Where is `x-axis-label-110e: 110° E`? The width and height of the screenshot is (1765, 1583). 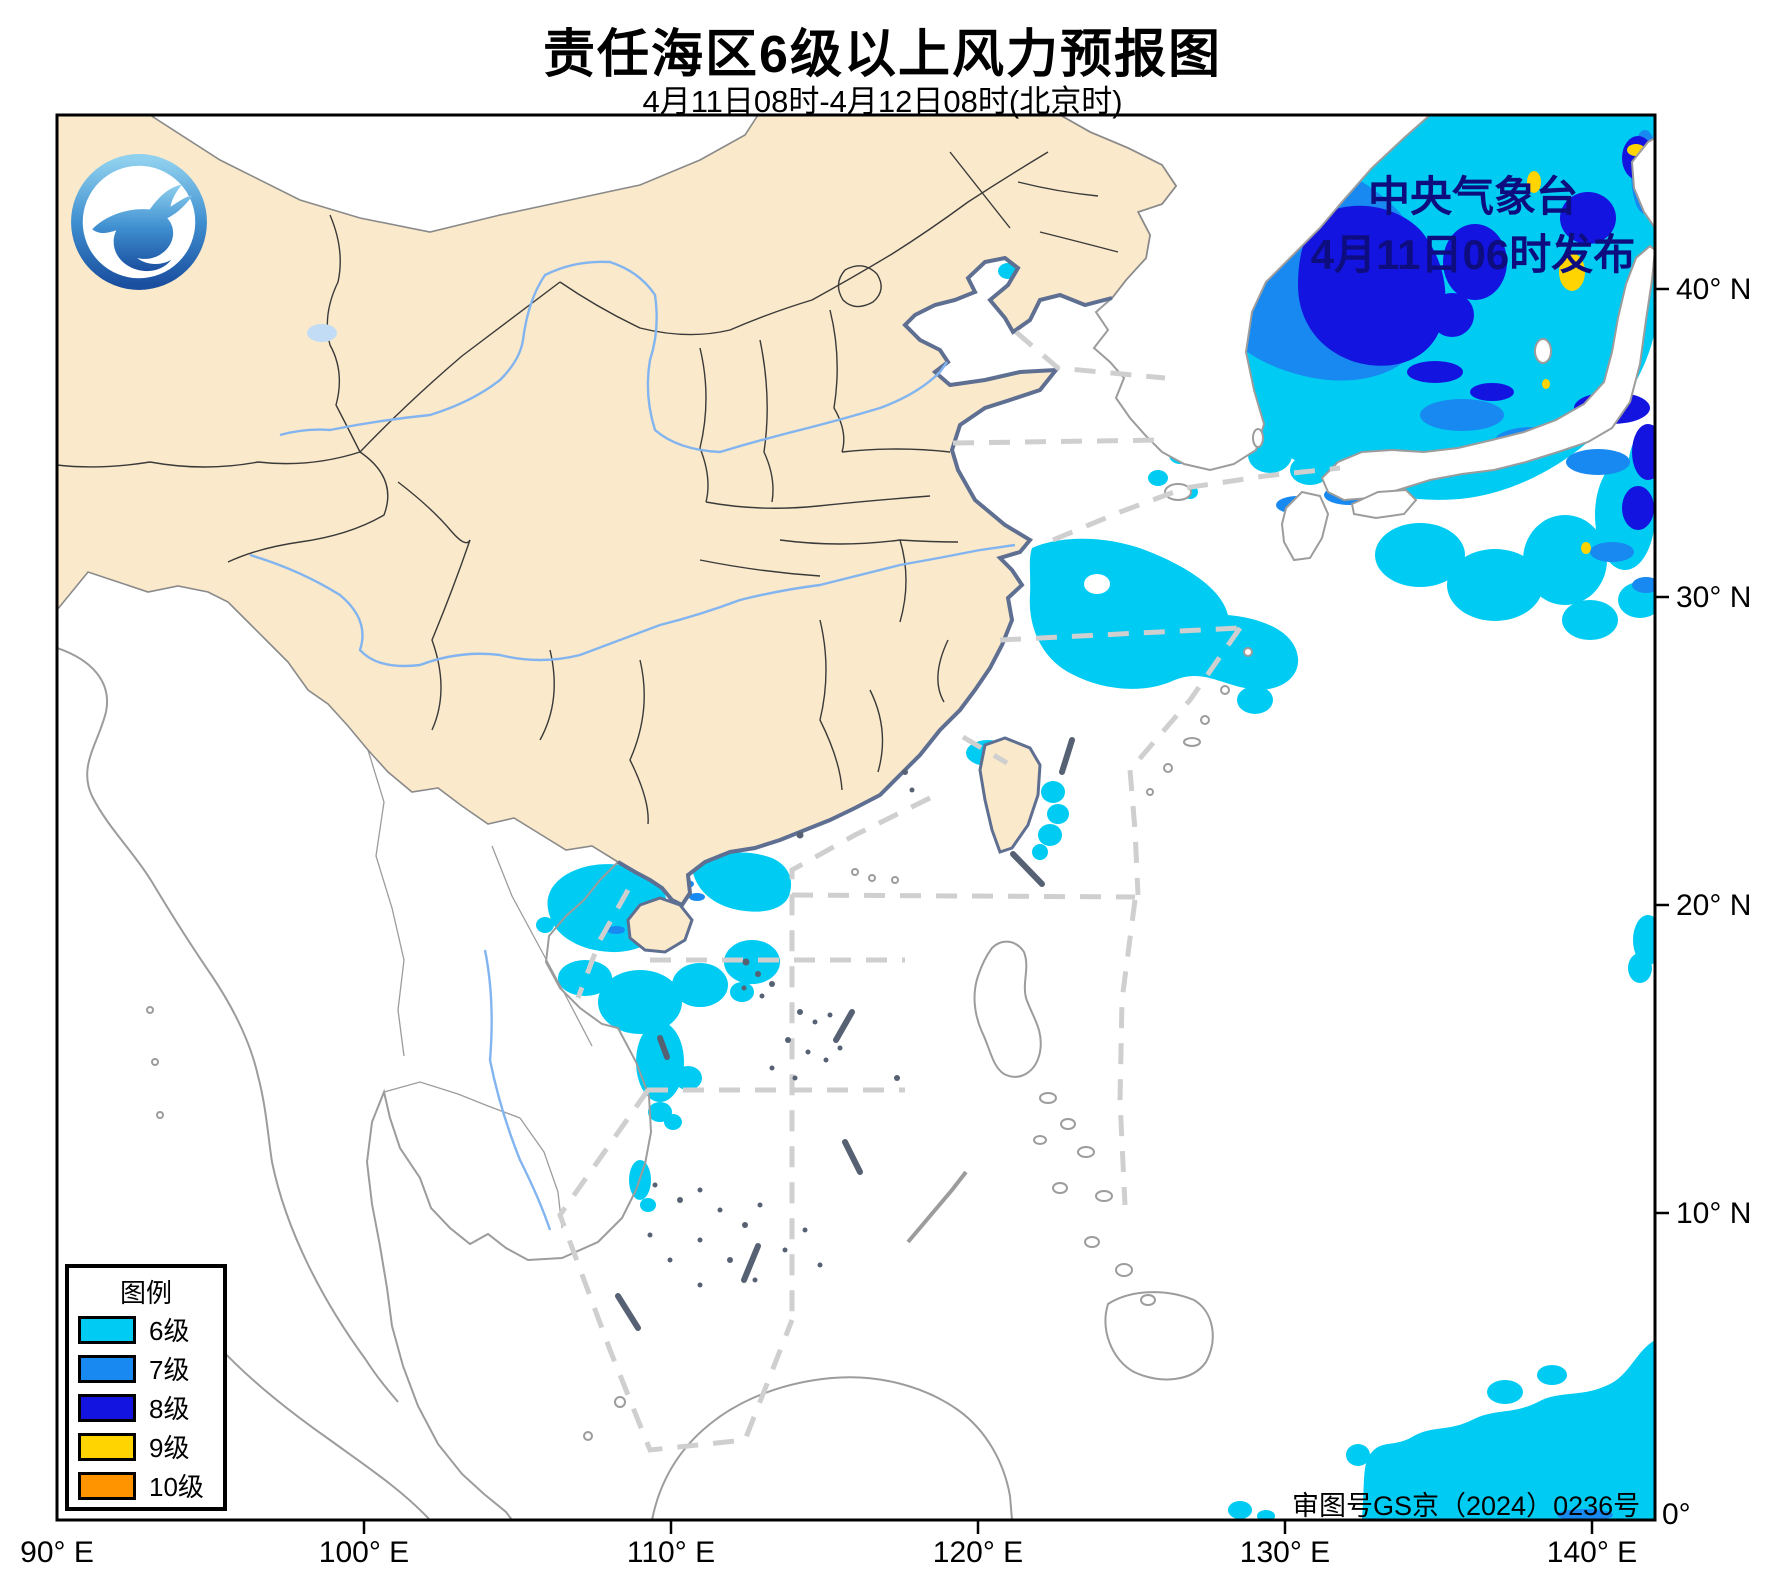
x-axis-label-110e: 110° E is located at coordinates (671, 1552).